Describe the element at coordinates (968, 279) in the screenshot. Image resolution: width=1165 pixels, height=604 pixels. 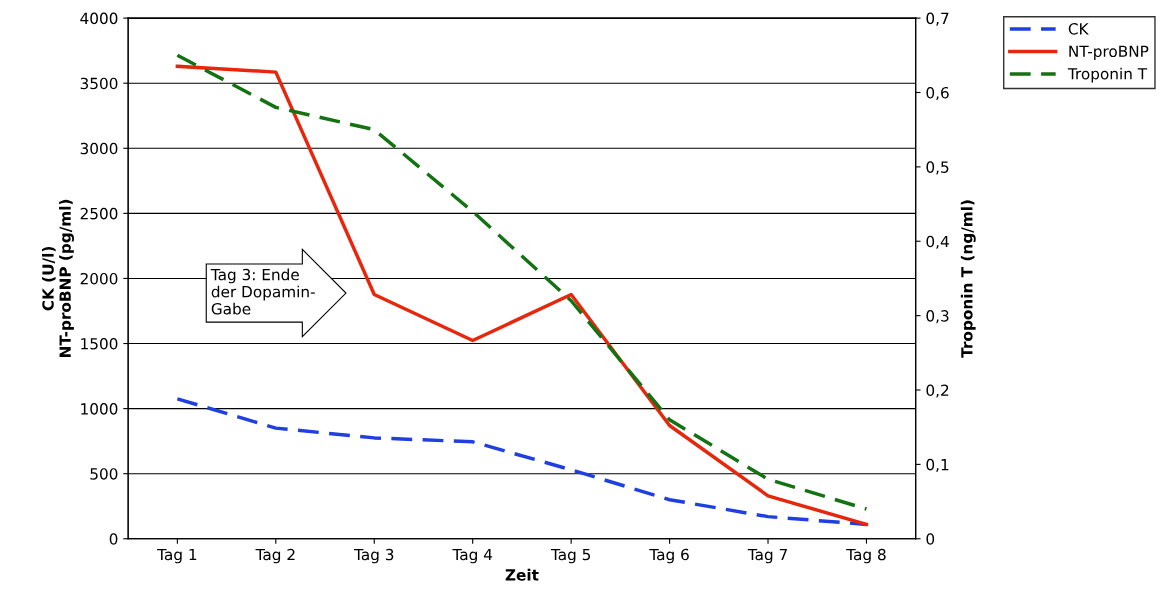
I see `y2-axis-title: Troponin T (ng/ml)` at that location.